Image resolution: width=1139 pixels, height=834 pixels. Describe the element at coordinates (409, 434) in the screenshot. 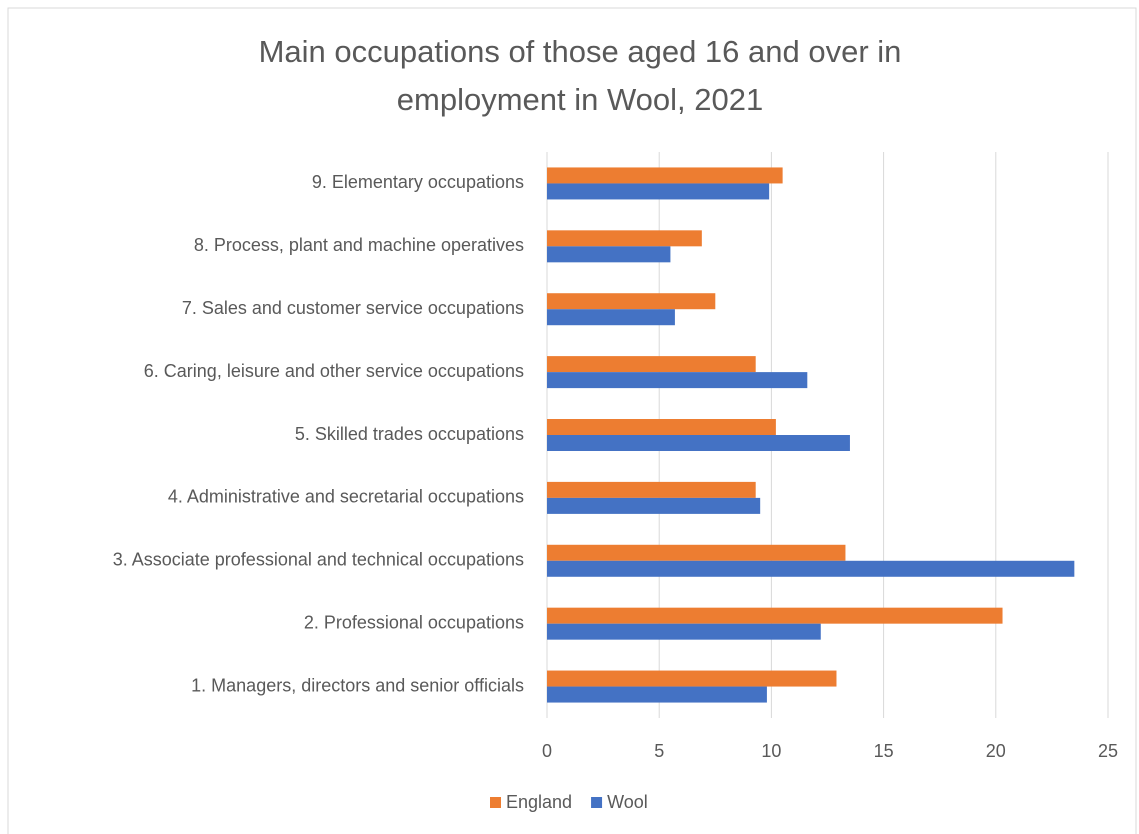

I see `y-tick-label: 5. Skilled trades occupations` at that location.